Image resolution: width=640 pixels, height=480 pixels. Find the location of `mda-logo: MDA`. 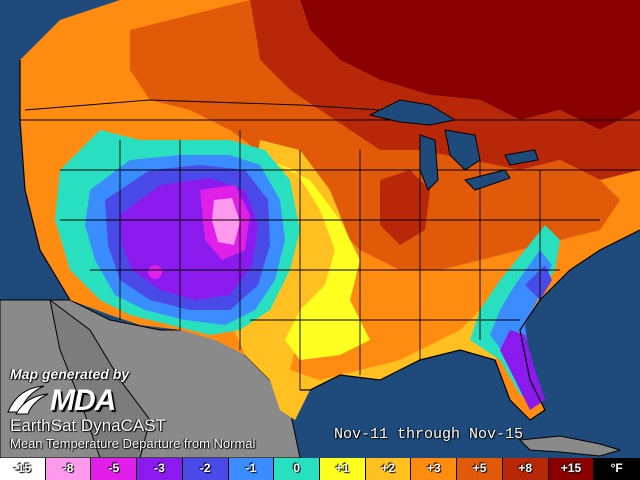

mda-logo: MDA is located at coordinates (73, 401).